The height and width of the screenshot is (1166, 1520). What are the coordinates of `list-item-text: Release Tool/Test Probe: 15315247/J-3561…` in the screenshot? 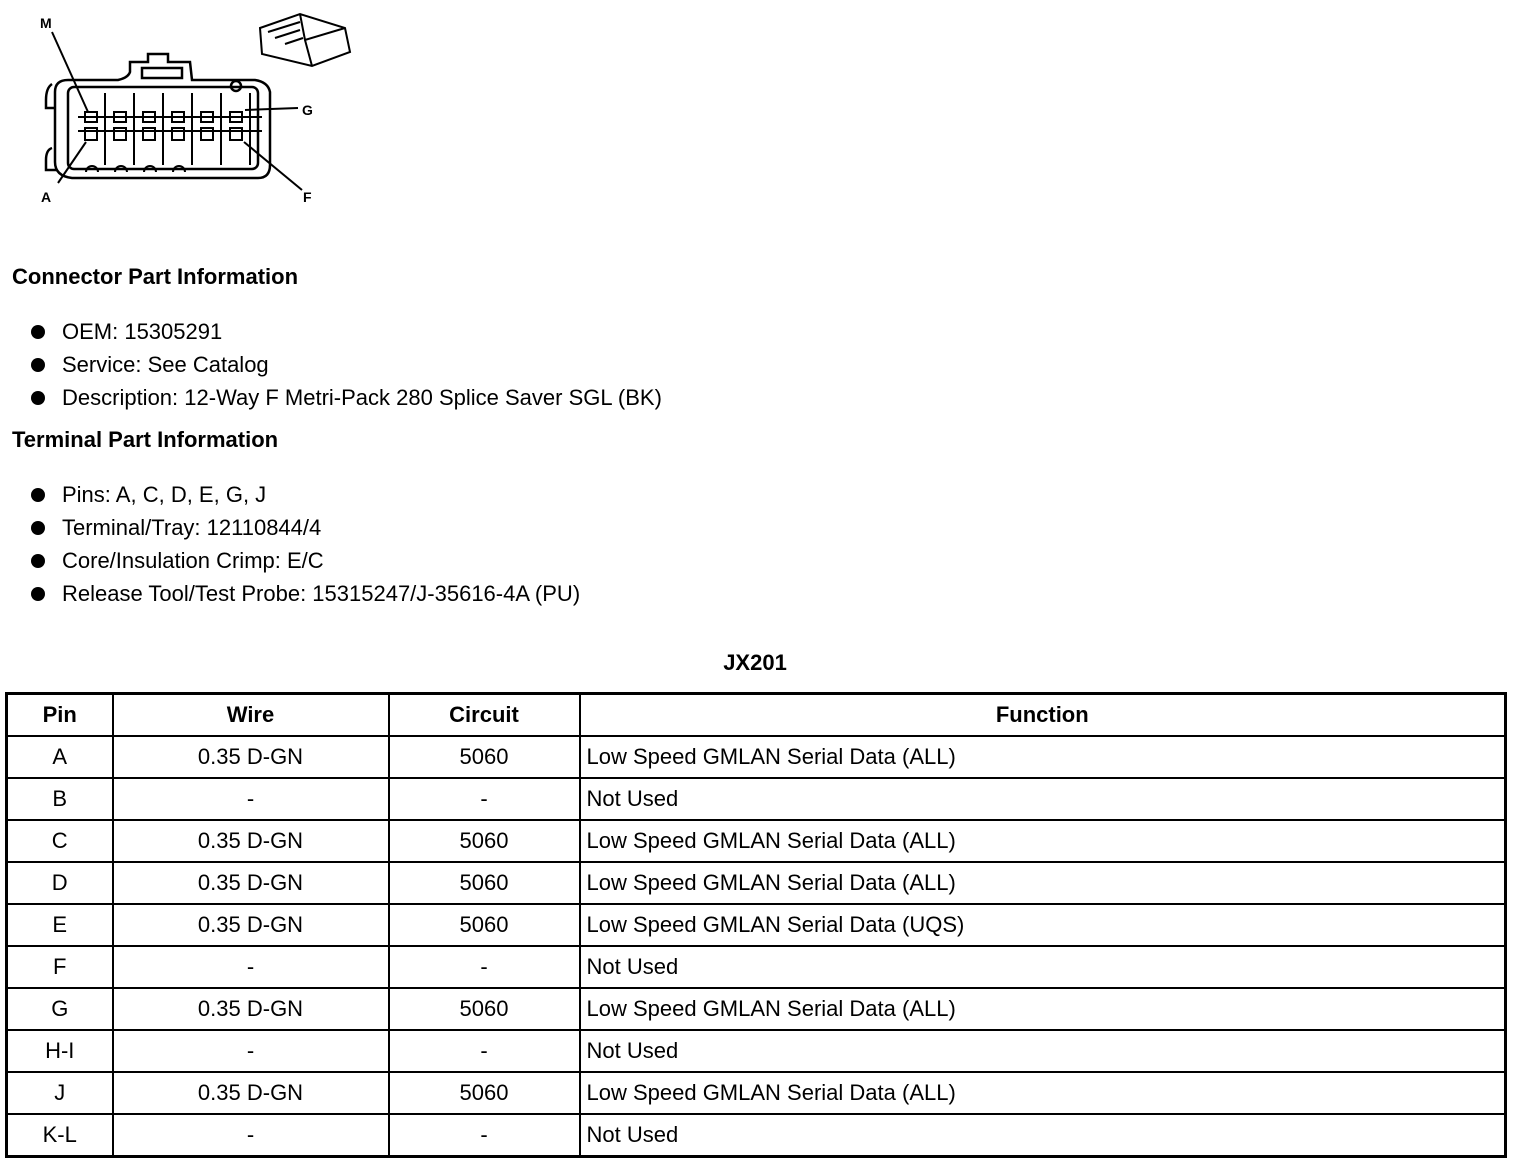 It's located at (321, 593).